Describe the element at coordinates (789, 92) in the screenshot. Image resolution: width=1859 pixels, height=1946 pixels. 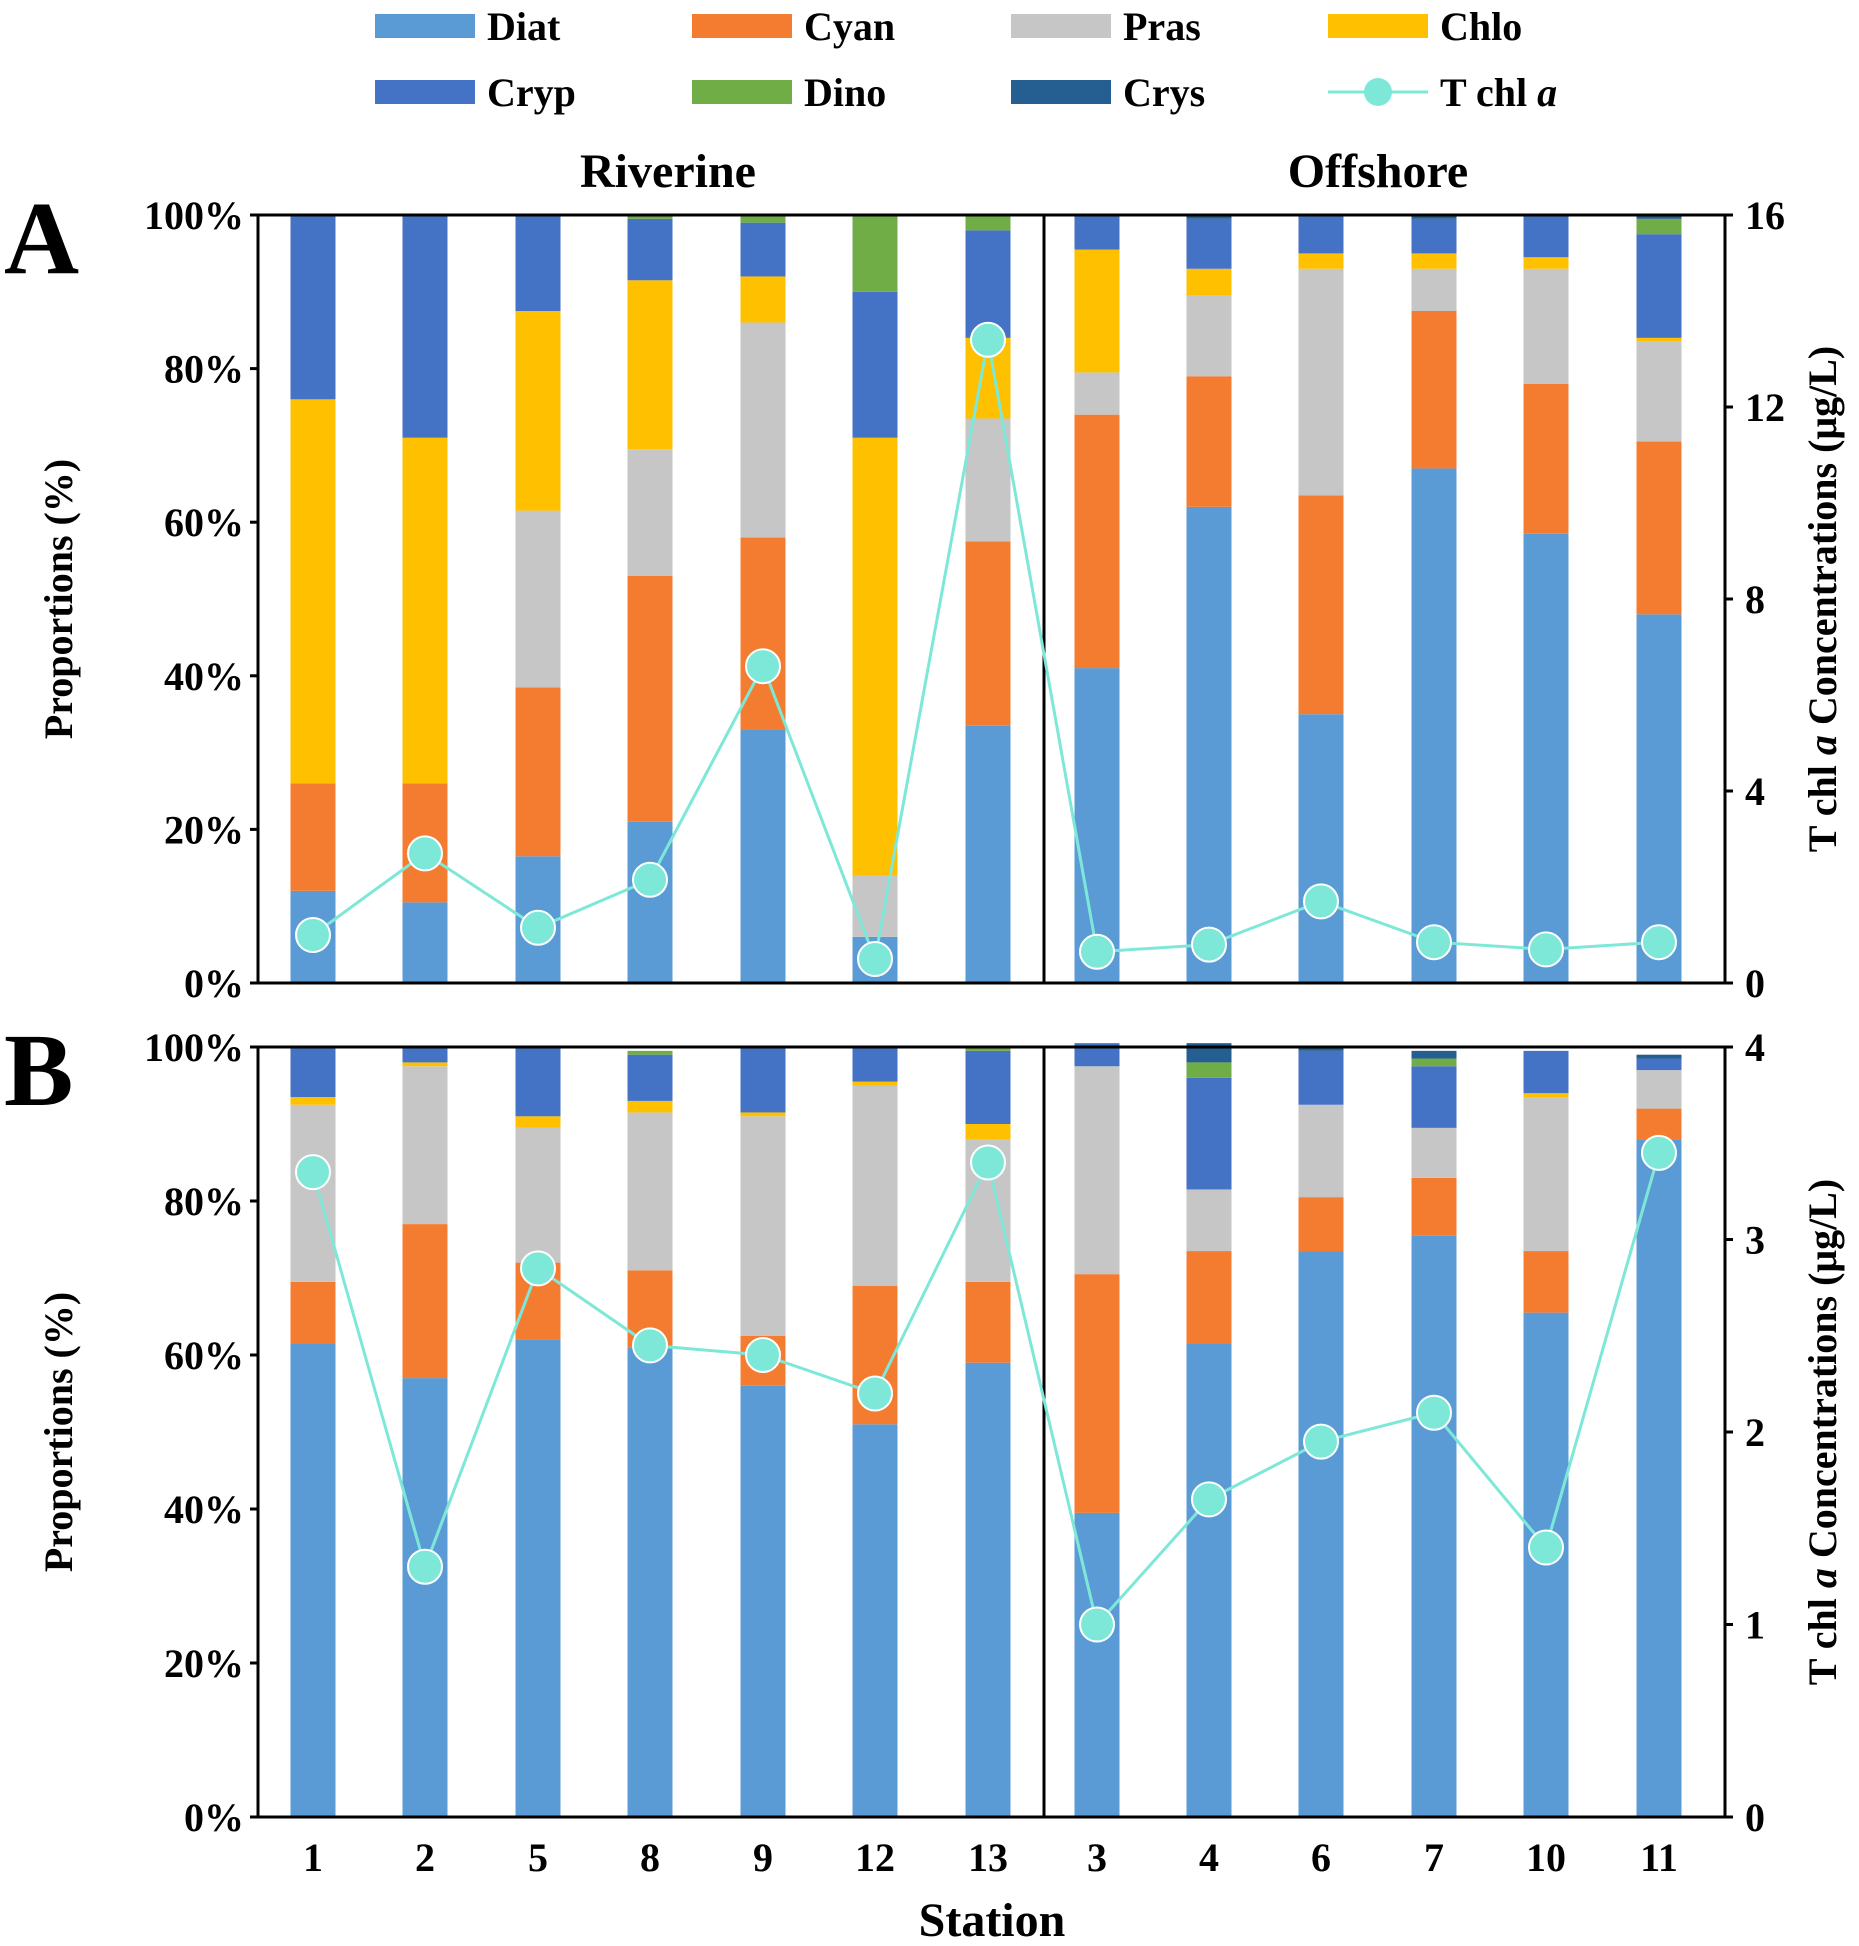
I see `legend-item-dino: Dino` at that location.